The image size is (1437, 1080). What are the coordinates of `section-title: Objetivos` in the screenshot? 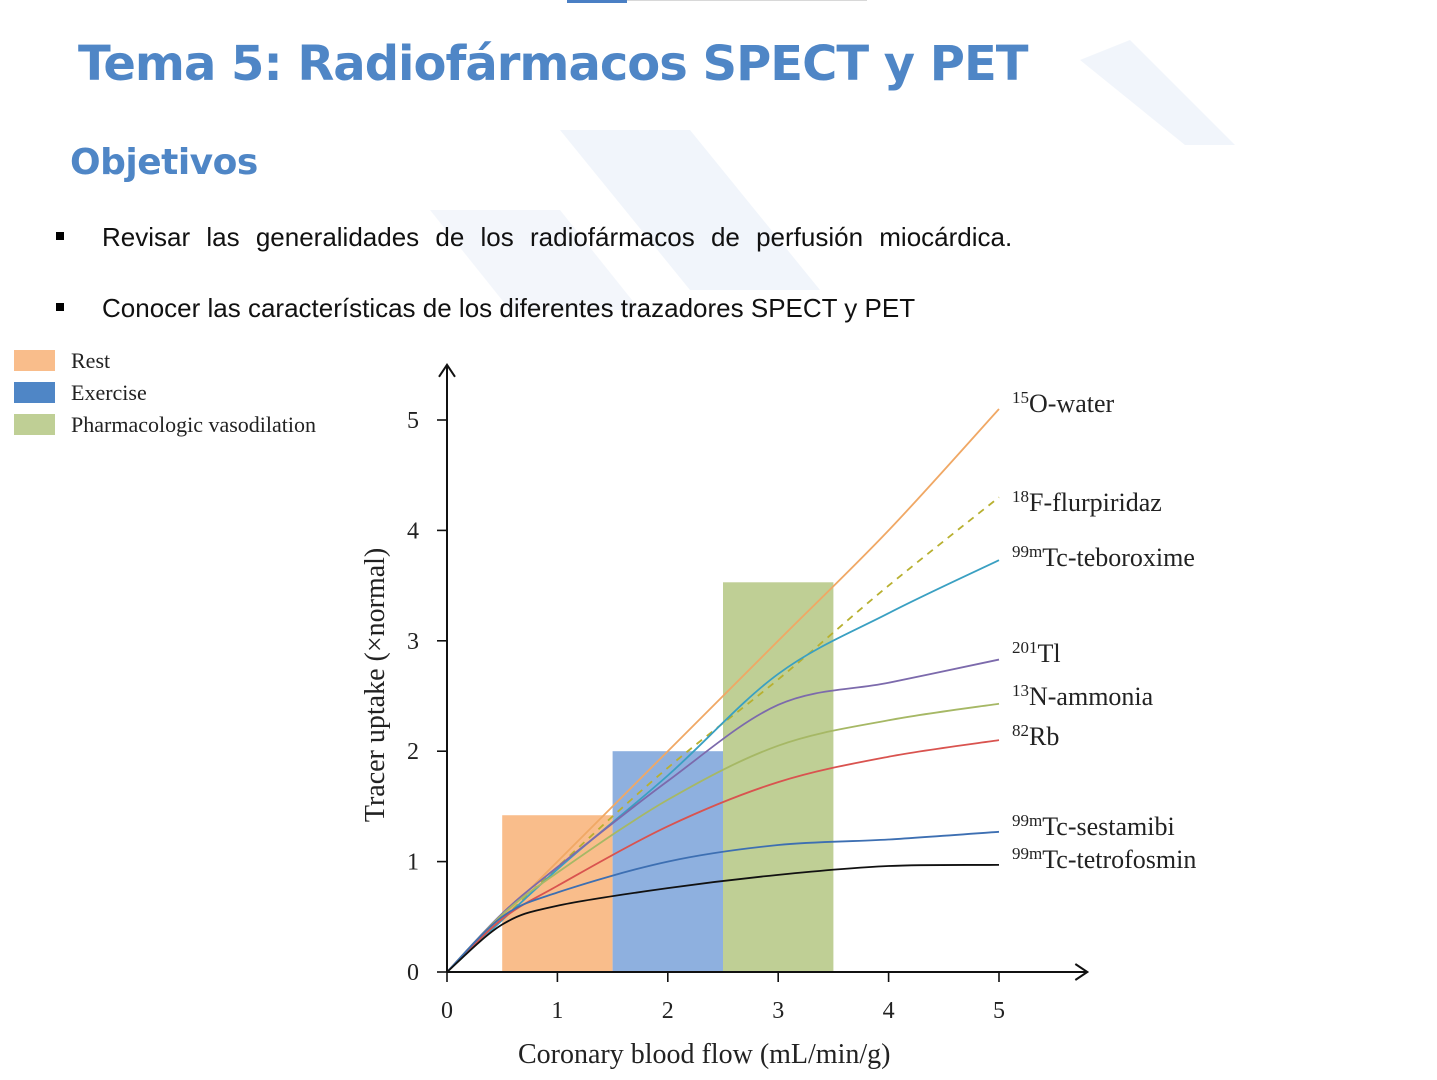 It's located at (164, 162).